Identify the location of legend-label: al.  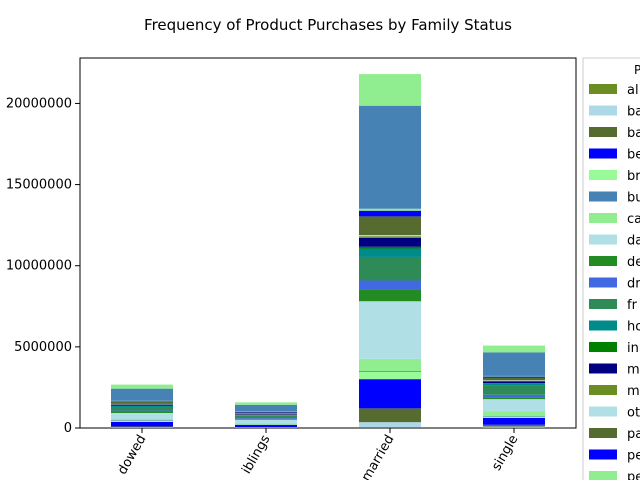
(633, 90).